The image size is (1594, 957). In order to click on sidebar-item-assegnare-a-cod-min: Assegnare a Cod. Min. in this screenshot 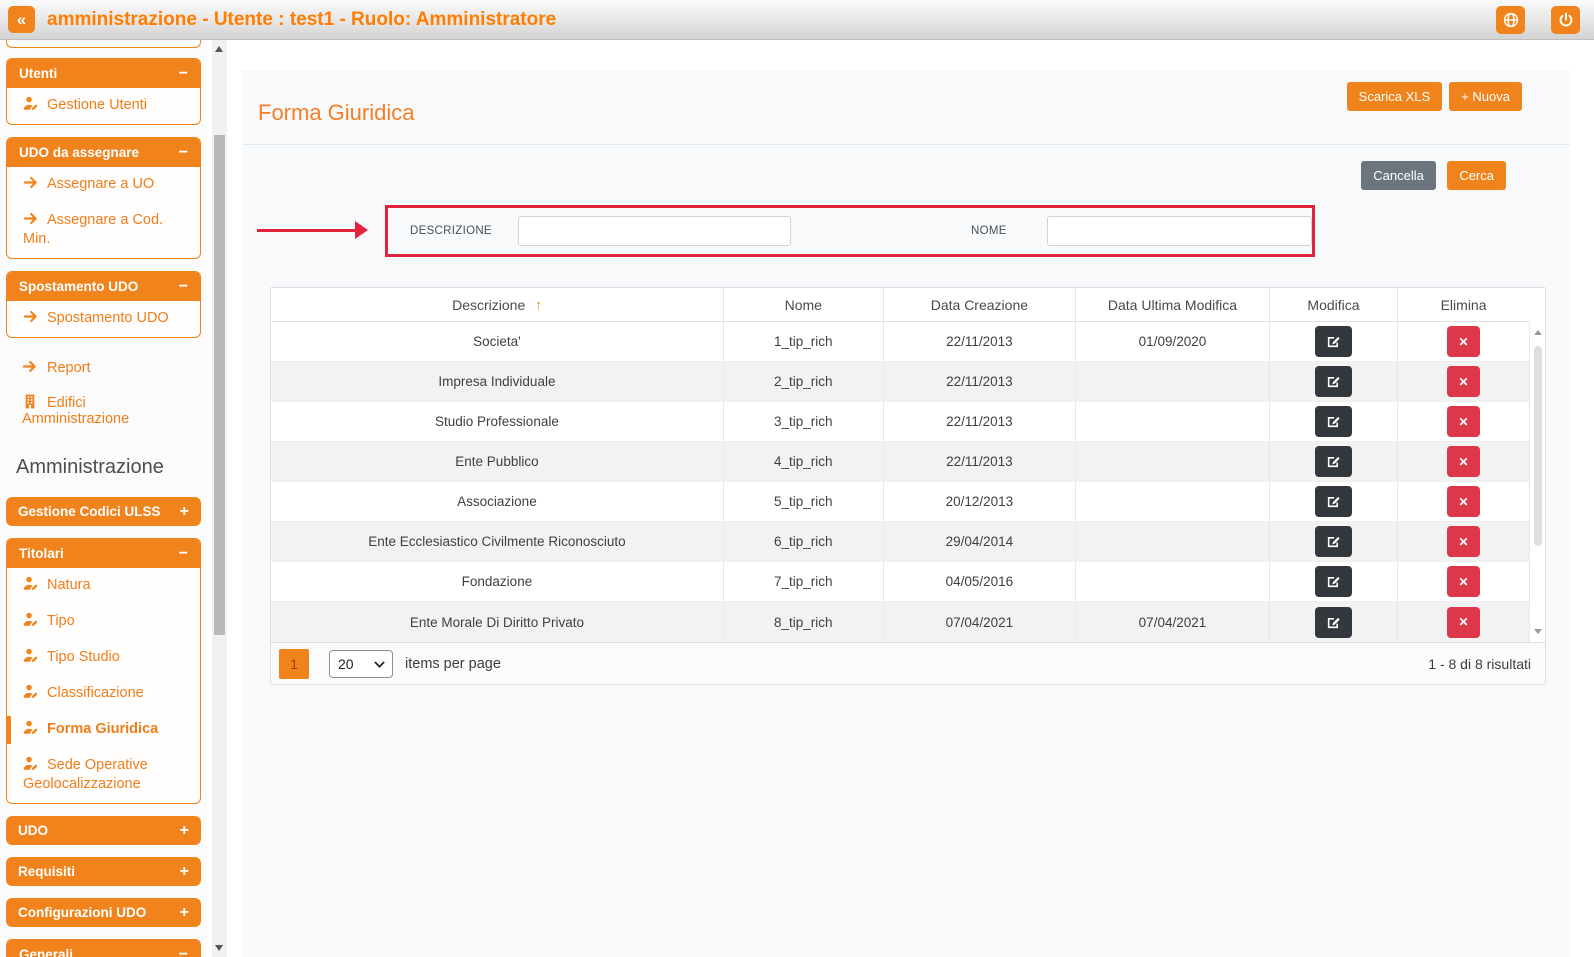, I will do `click(103, 230)`.